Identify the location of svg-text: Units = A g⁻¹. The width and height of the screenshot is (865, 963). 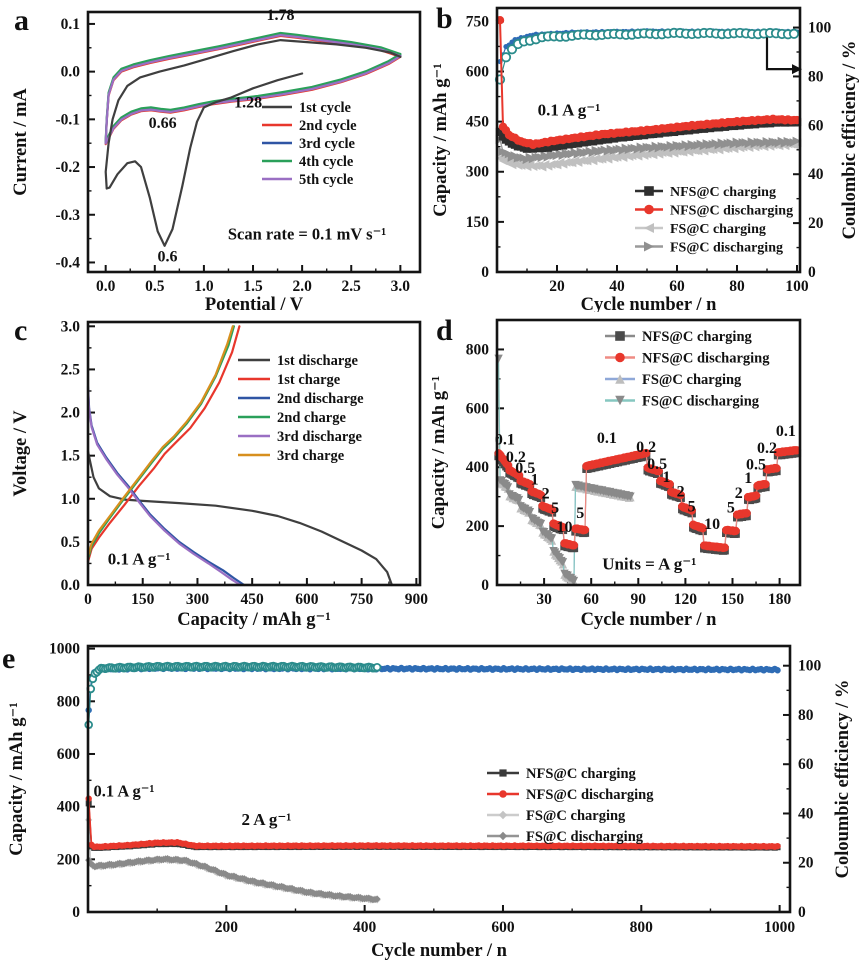
(649, 564).